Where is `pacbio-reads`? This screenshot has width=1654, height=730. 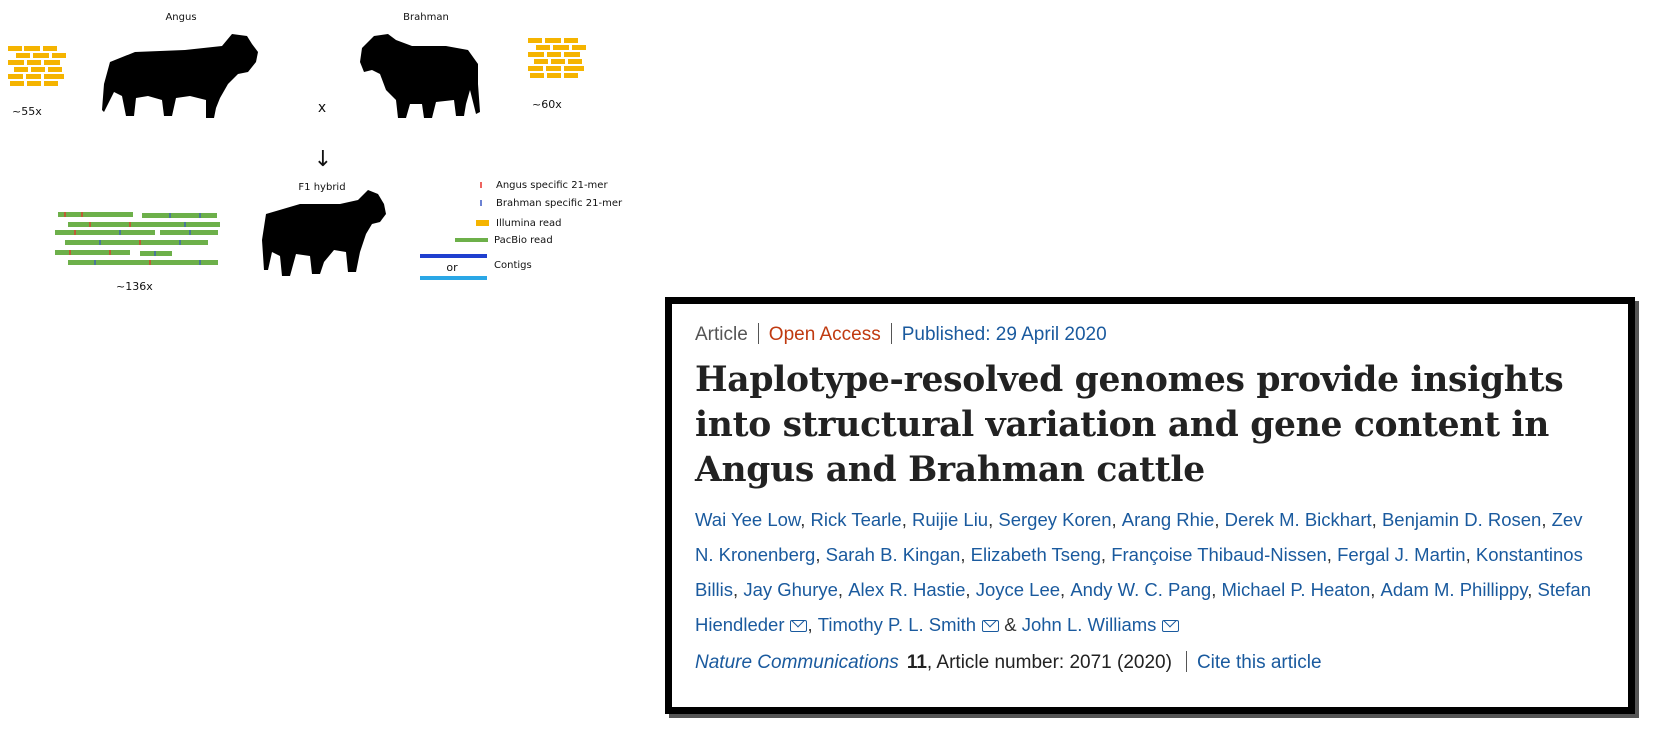 pacbio-reads is located at coordinates (137, 238).